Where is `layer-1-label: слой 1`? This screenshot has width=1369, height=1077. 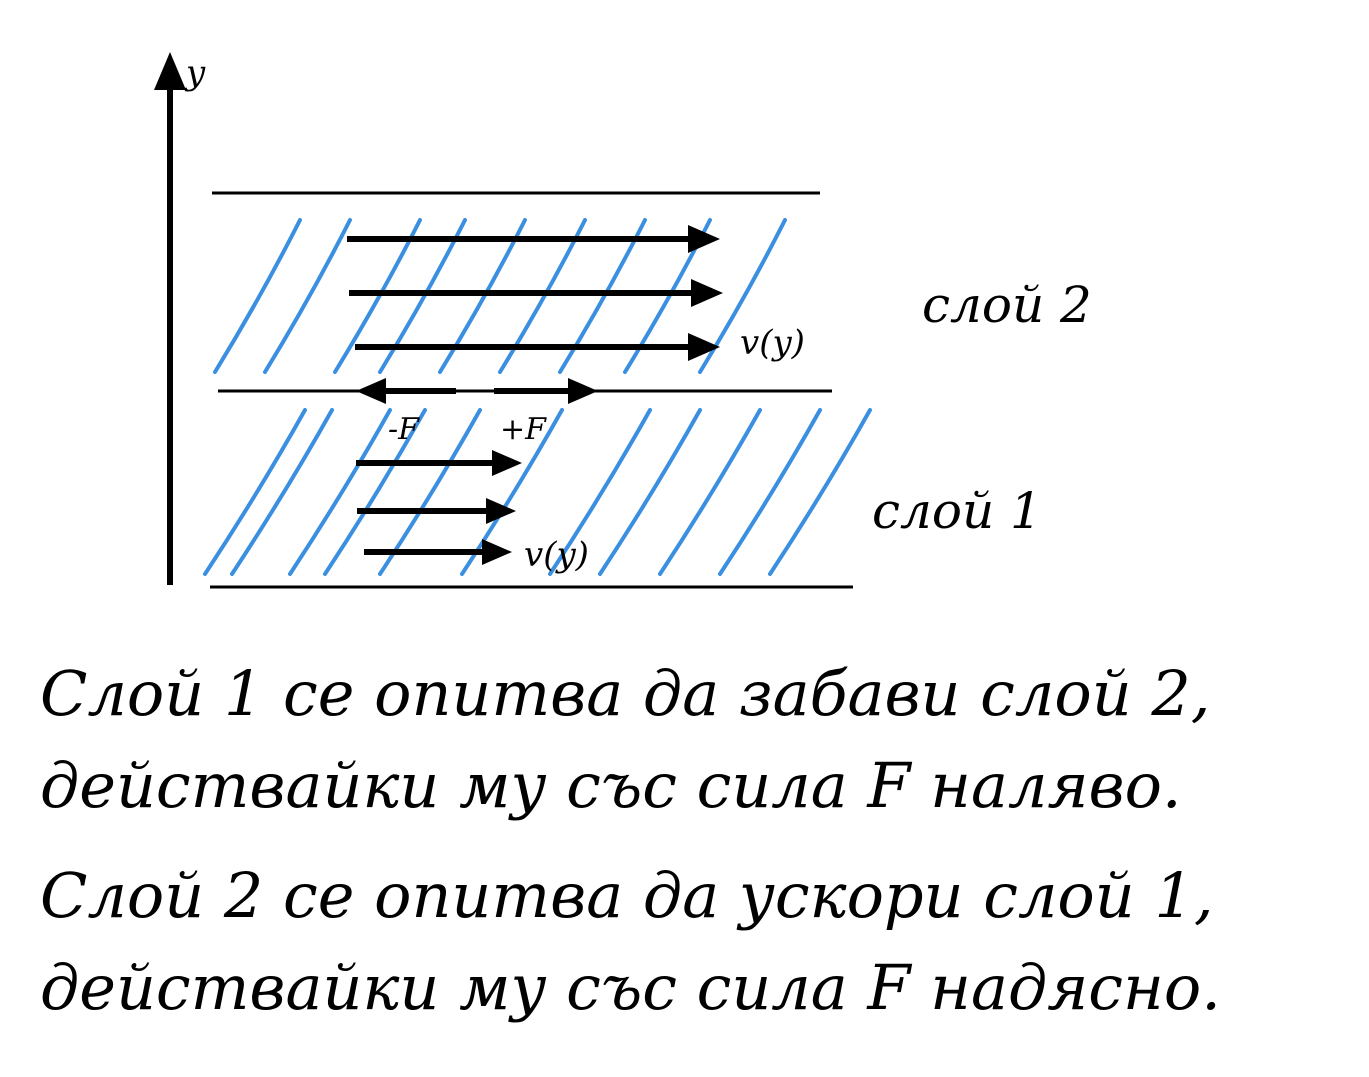 layer-1-label: слой 1 is located at coordinates (957, 511).